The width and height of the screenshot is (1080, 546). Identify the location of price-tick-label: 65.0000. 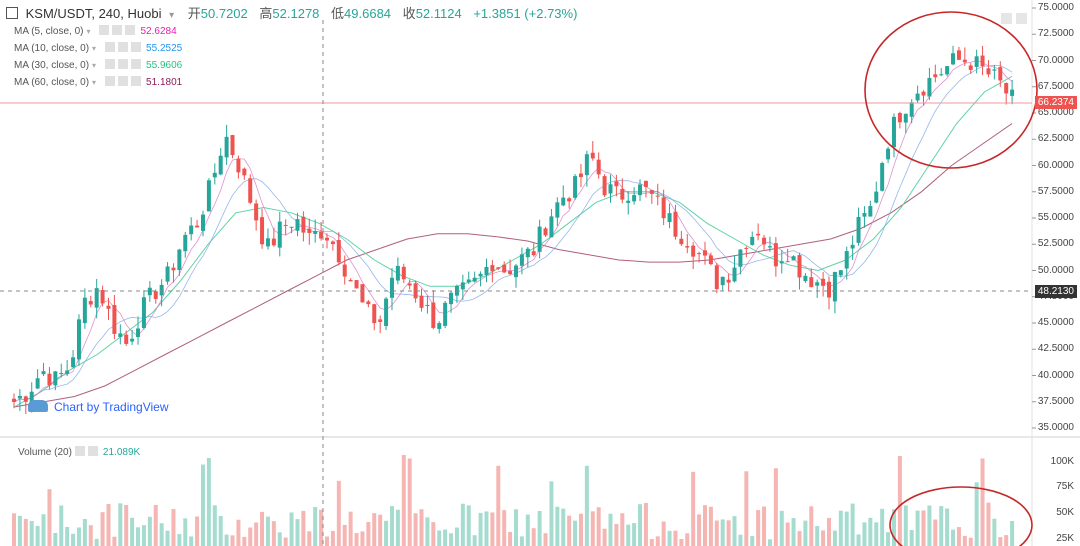
(1055, 112).